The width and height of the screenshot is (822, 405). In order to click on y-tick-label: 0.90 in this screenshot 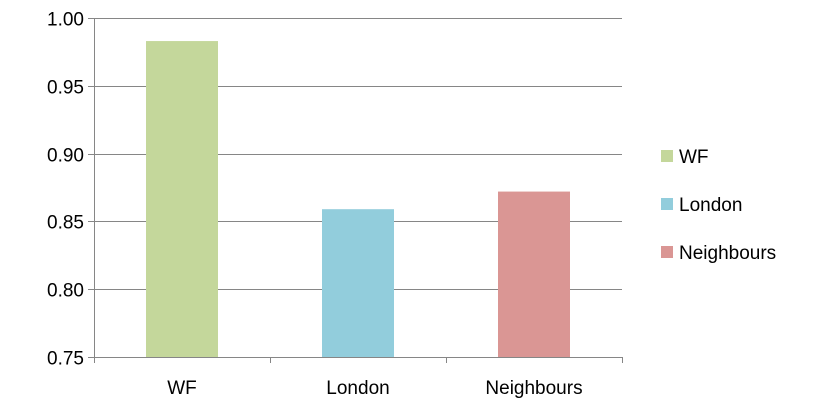, I will do `click(65, 156)`.